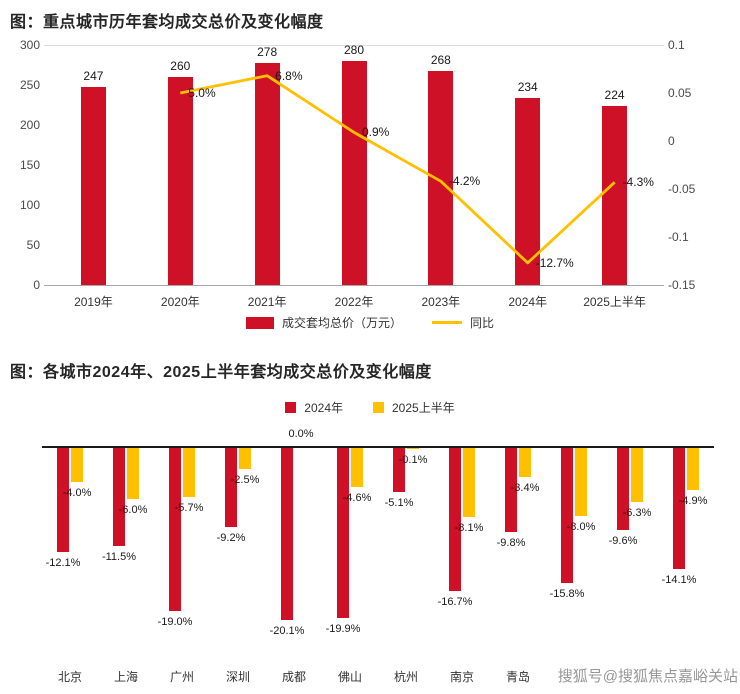  I want to click on right-axis-tick: 0.05, so click(680, 93).